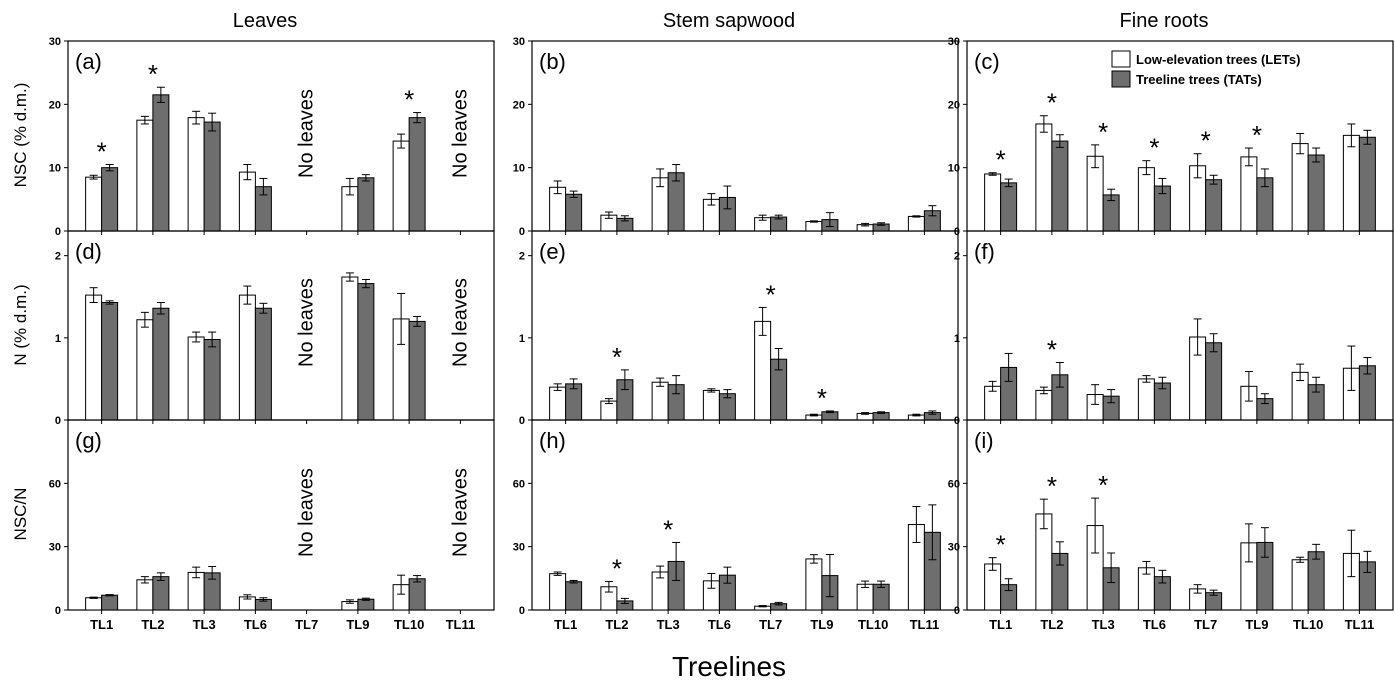 The width and height of the screenshot is (1395, 684). What do you see at coordinates (984, 440) in the screenshot?
I see `panel-label: (i)` at bounding box center [984, 440].